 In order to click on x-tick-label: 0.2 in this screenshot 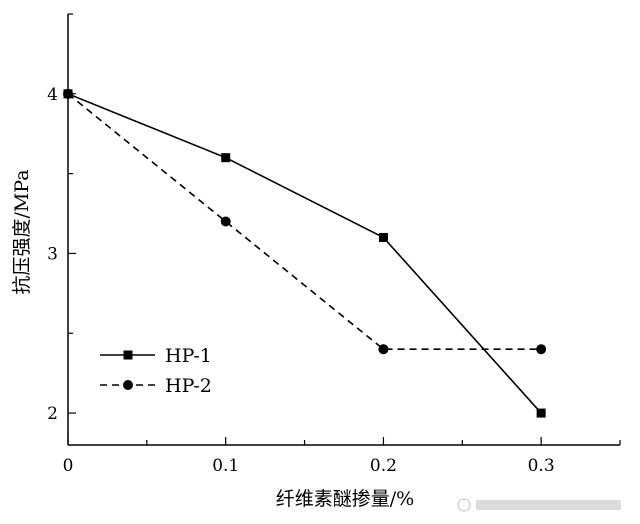, I will do `click(383, 466)`.